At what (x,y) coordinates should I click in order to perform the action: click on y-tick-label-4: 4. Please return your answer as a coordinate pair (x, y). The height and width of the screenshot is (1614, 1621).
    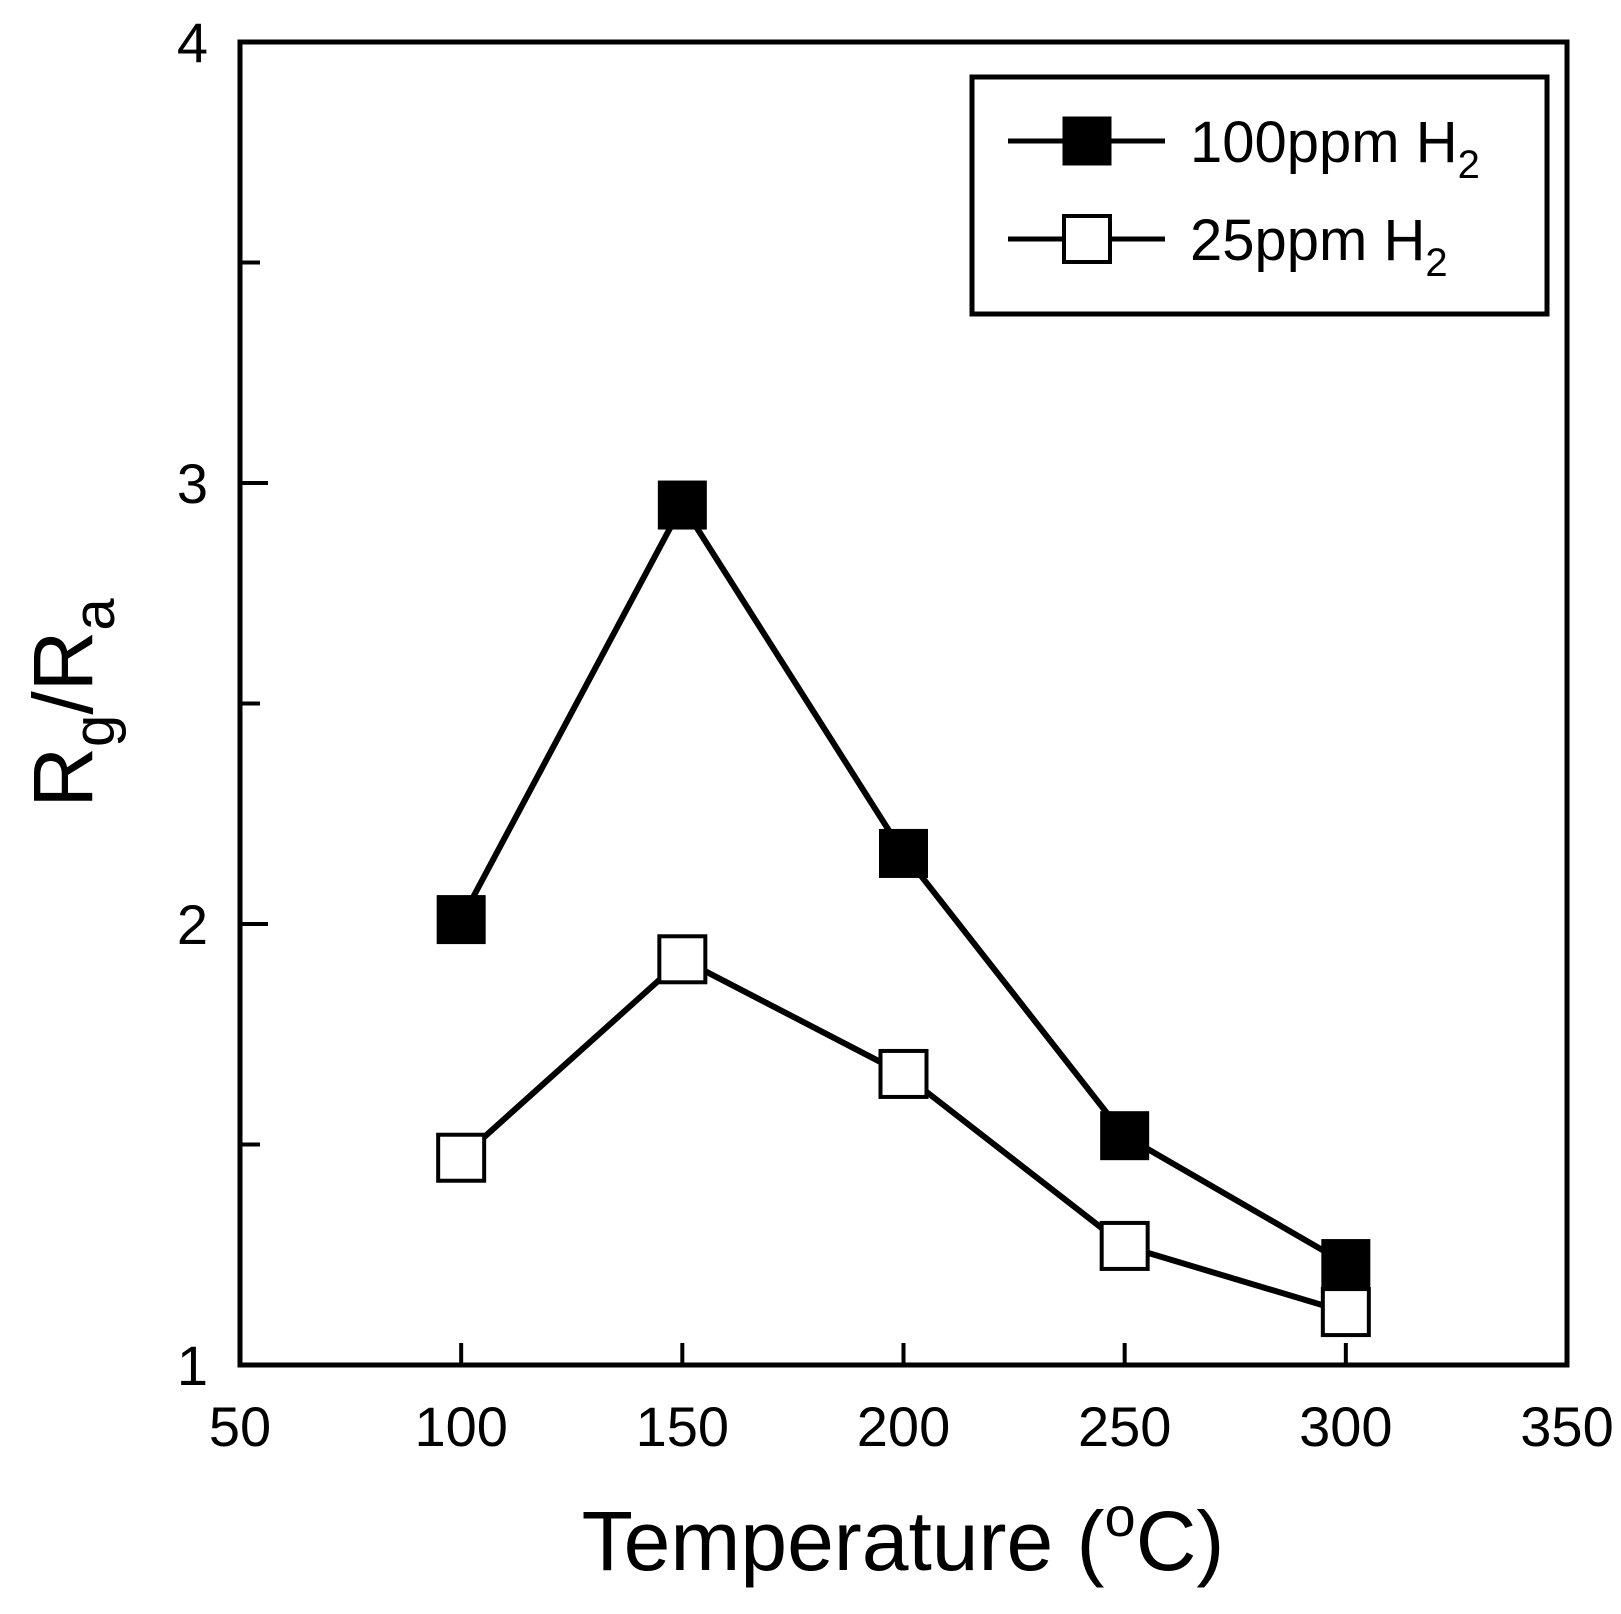
    Looking at the image, I should click on (192, 42).